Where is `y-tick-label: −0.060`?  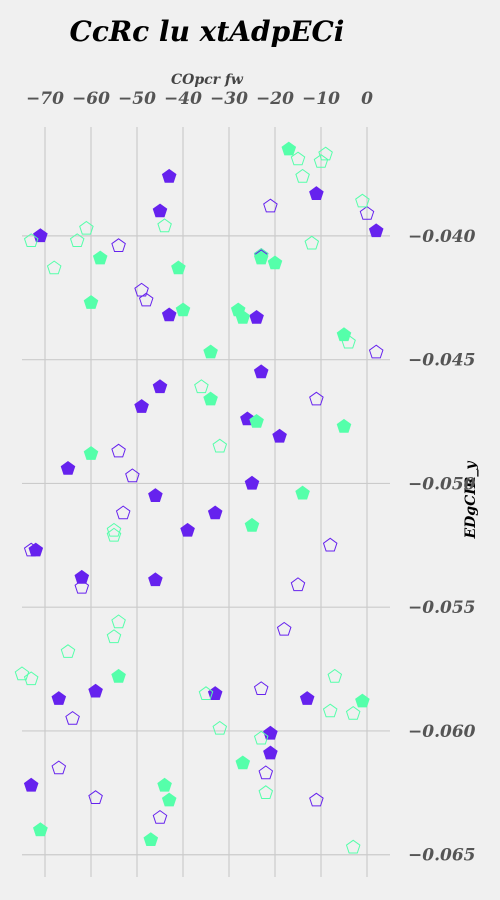 y-tick-label: −0.060 is located at coordinates (442, 732).